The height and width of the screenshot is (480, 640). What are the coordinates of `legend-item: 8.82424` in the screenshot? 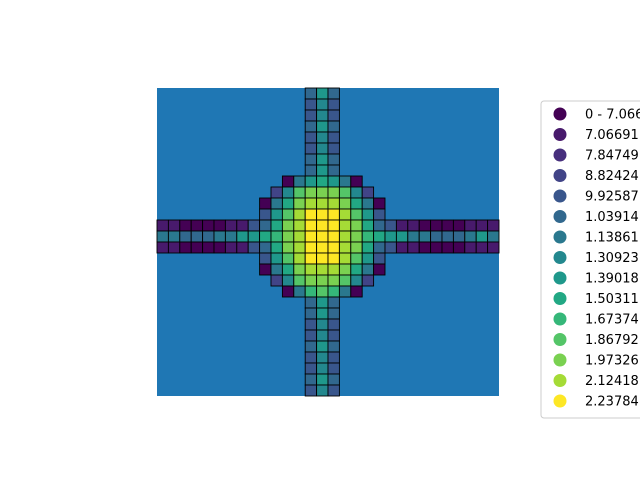 It's located at (596, 176).